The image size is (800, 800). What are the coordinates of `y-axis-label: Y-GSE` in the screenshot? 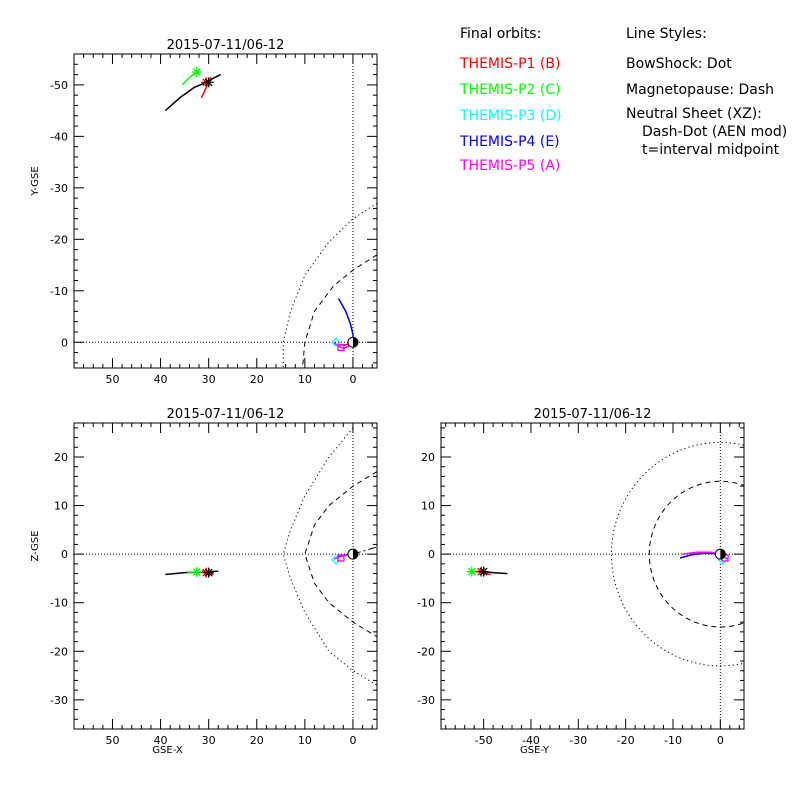 It's located at (35, 181).